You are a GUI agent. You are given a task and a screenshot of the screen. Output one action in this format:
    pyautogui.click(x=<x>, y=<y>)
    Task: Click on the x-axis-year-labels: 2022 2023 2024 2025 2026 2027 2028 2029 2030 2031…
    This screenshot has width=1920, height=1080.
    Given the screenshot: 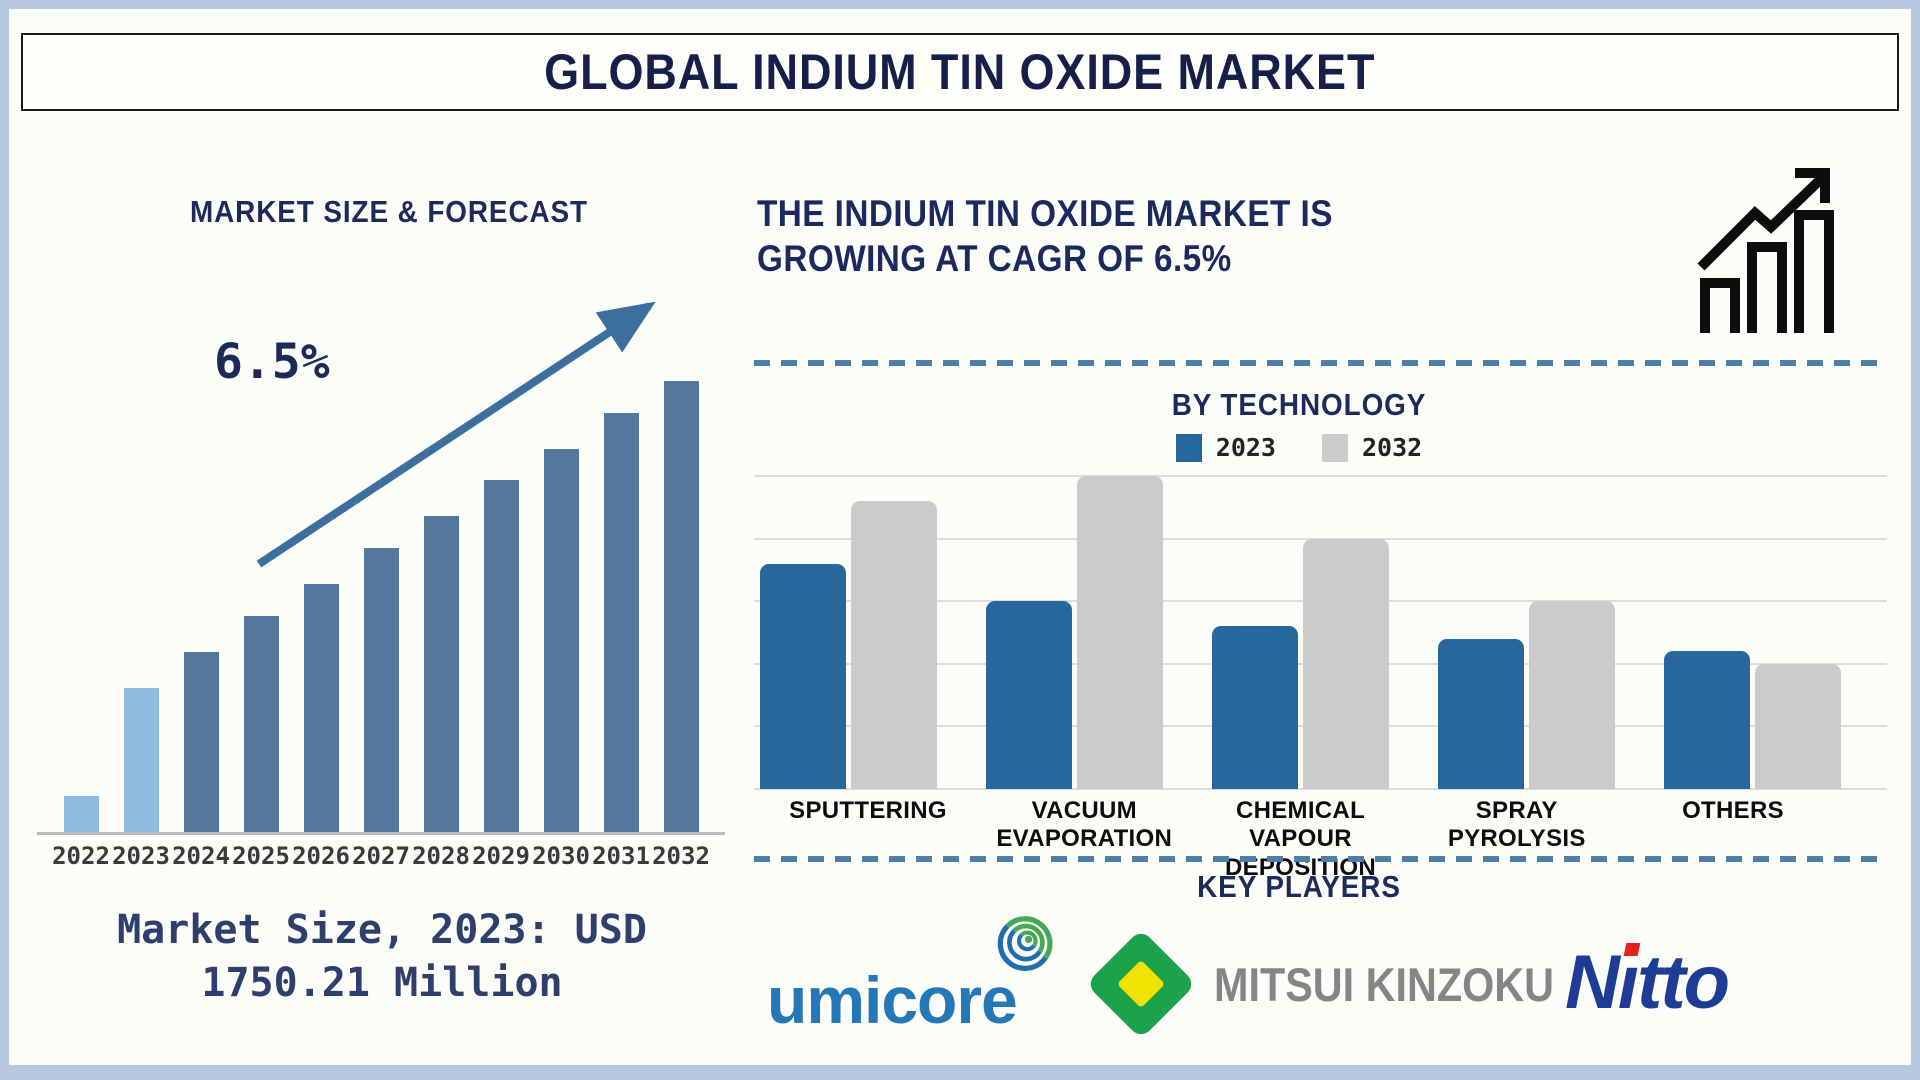 What is the action you would take?
    pyautogui.click(x=381, y=856)
    